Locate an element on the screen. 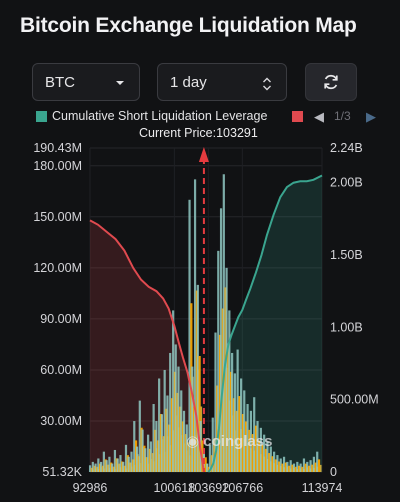  coin-select: BTC is located at coordinates (86, 82).